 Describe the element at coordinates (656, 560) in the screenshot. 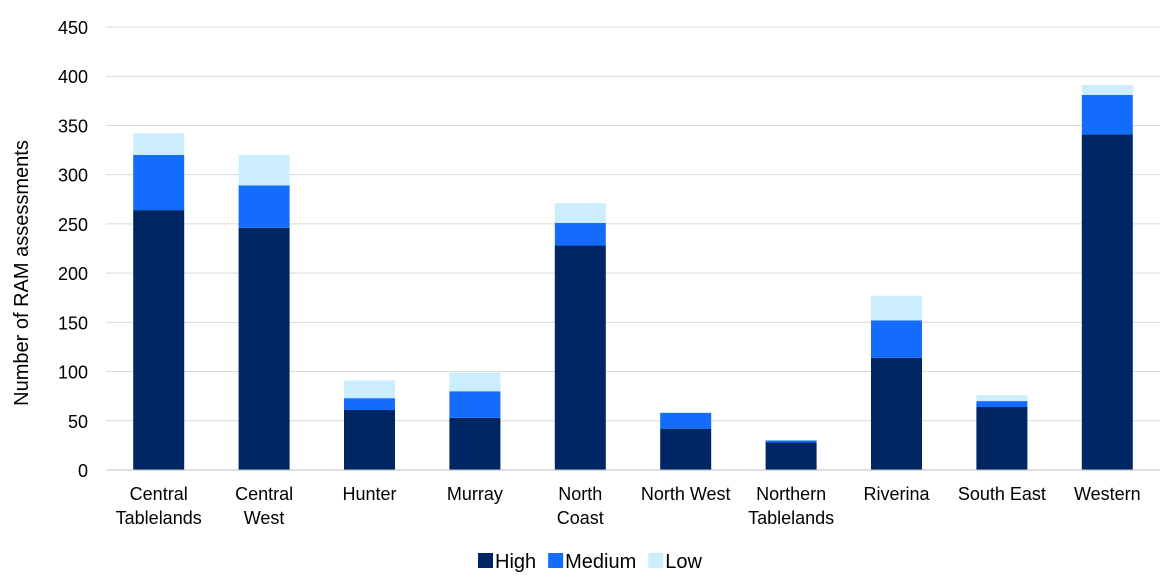

I see `legend-swatch-low` at that location.